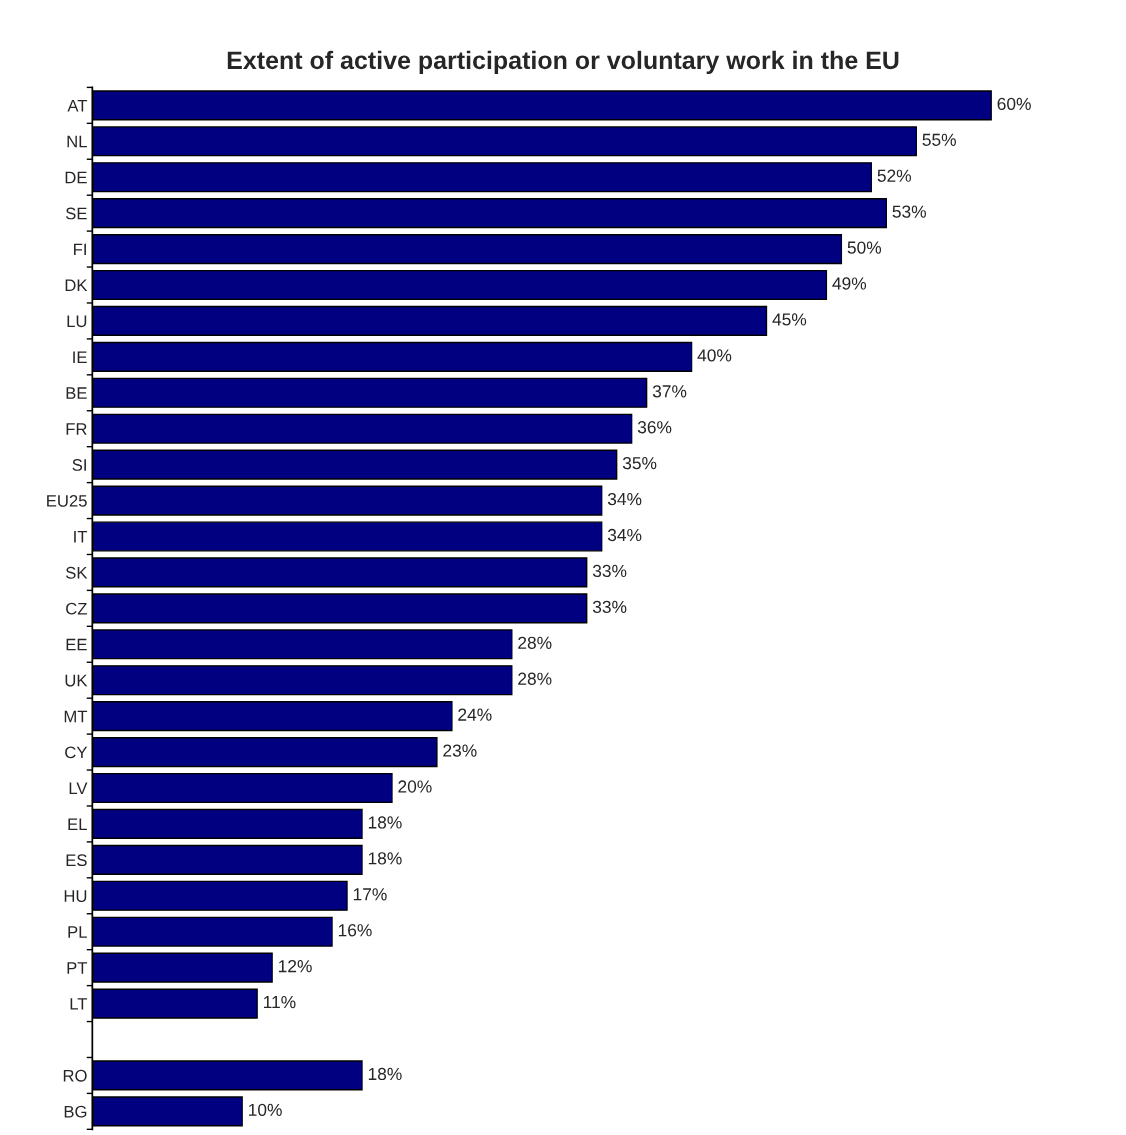 The width and height of the screenshot is (1126, 1135). What do you see at coordinates (280, 1002) in the screenshot?
I see `data-label: 11%` at bounding box center [280, 1002].